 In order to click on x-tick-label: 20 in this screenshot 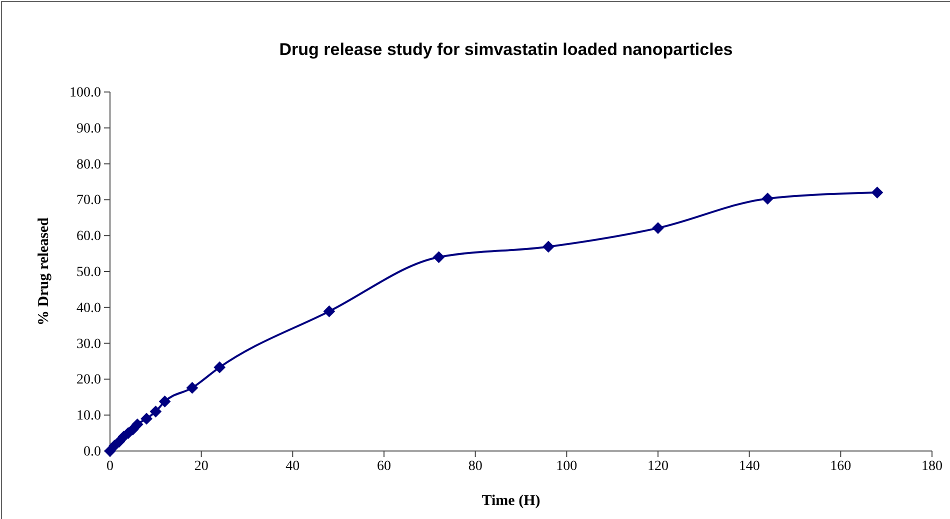, I will do `click(201, 466)`.